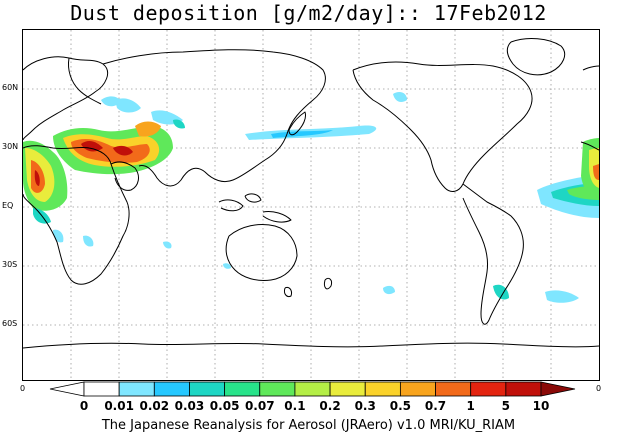 This screenshot has width=617, height=438. I want to click on colorbar-tick-label: 10, so click(541, 406).